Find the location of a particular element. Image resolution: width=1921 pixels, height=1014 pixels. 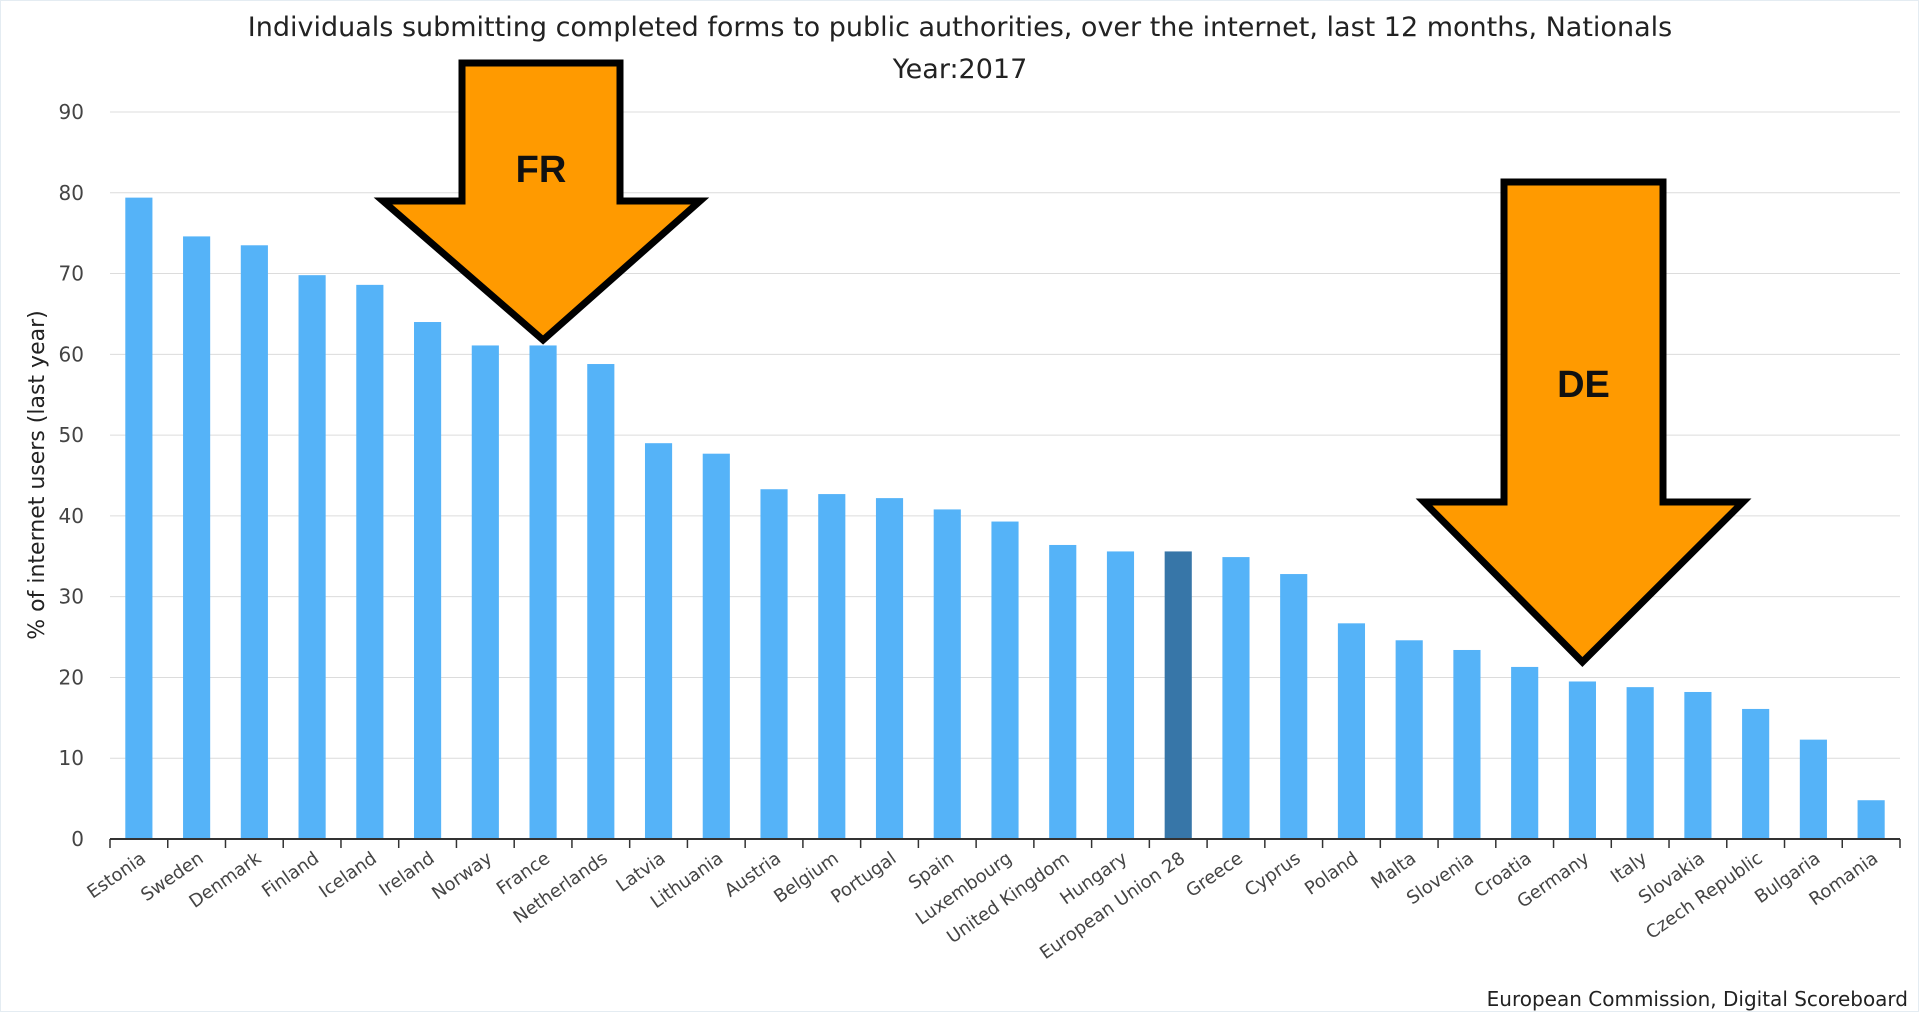

bar-romania is located at coordinates (1871, 819).